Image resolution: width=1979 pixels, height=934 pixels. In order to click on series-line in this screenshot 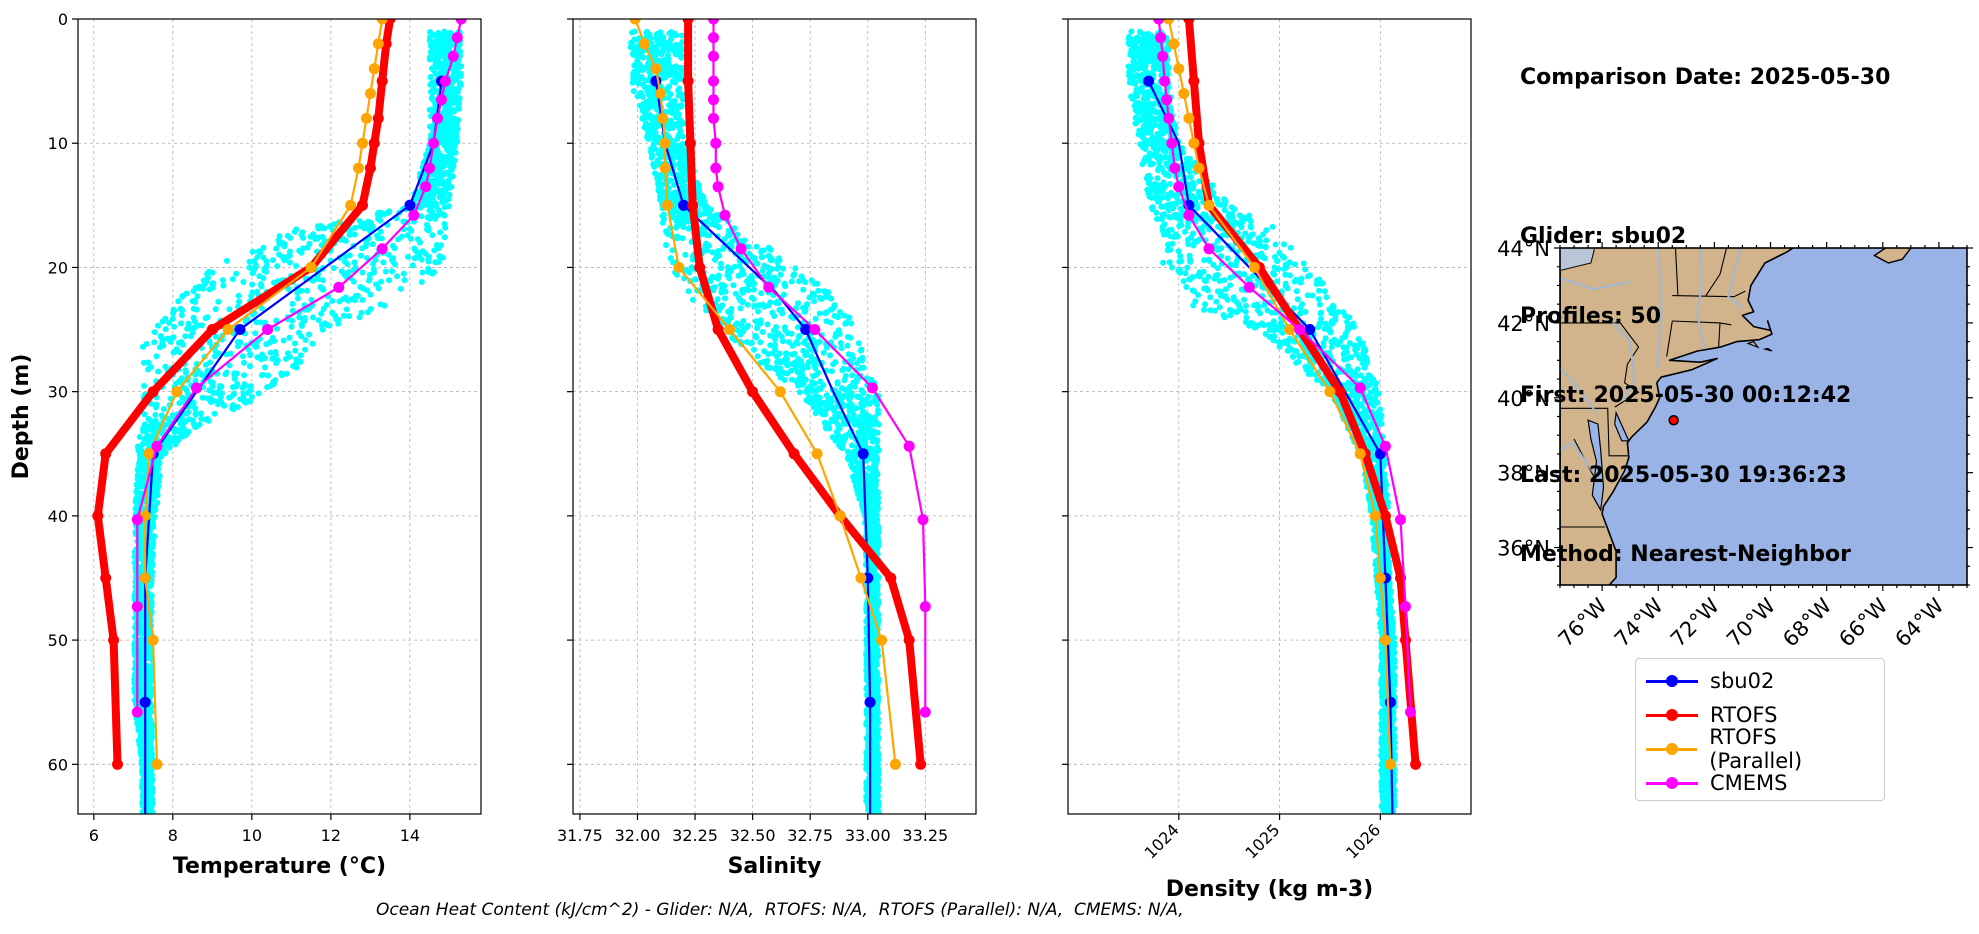, I will do `click(264, 392)`.